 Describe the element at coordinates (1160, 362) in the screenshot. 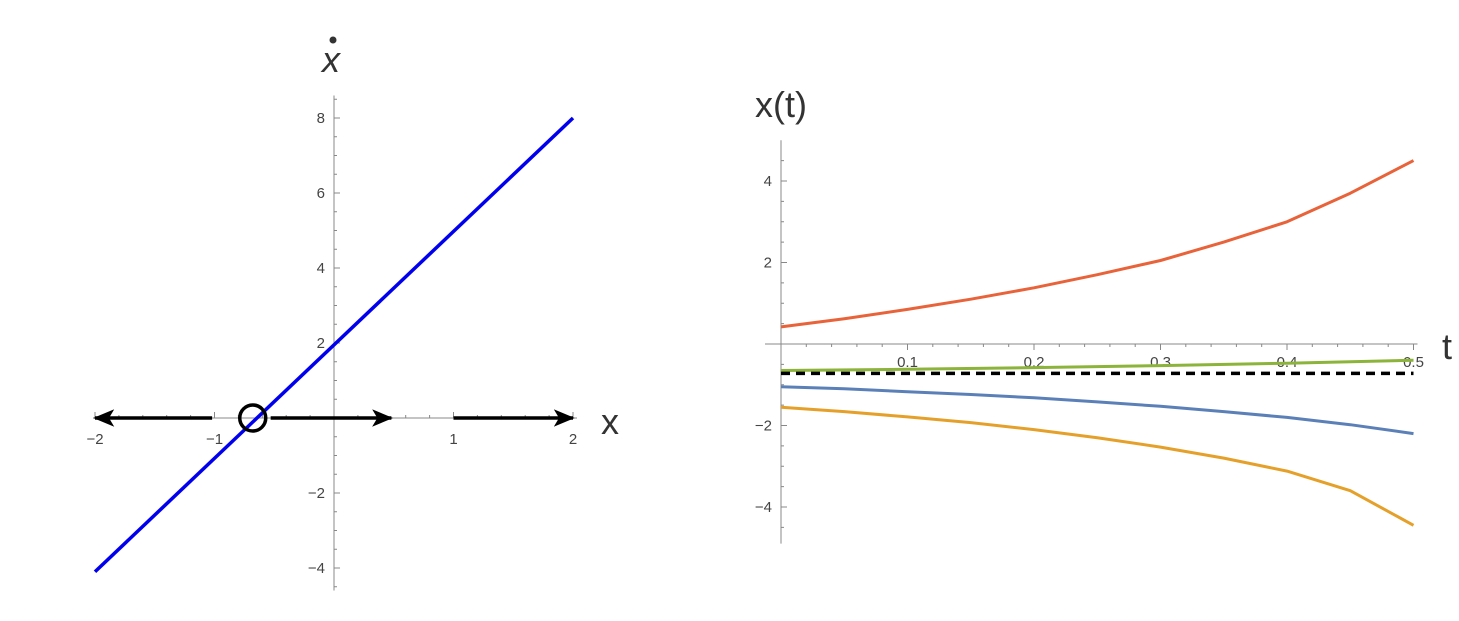

I see `x-tick-label: 0.3` at that location.